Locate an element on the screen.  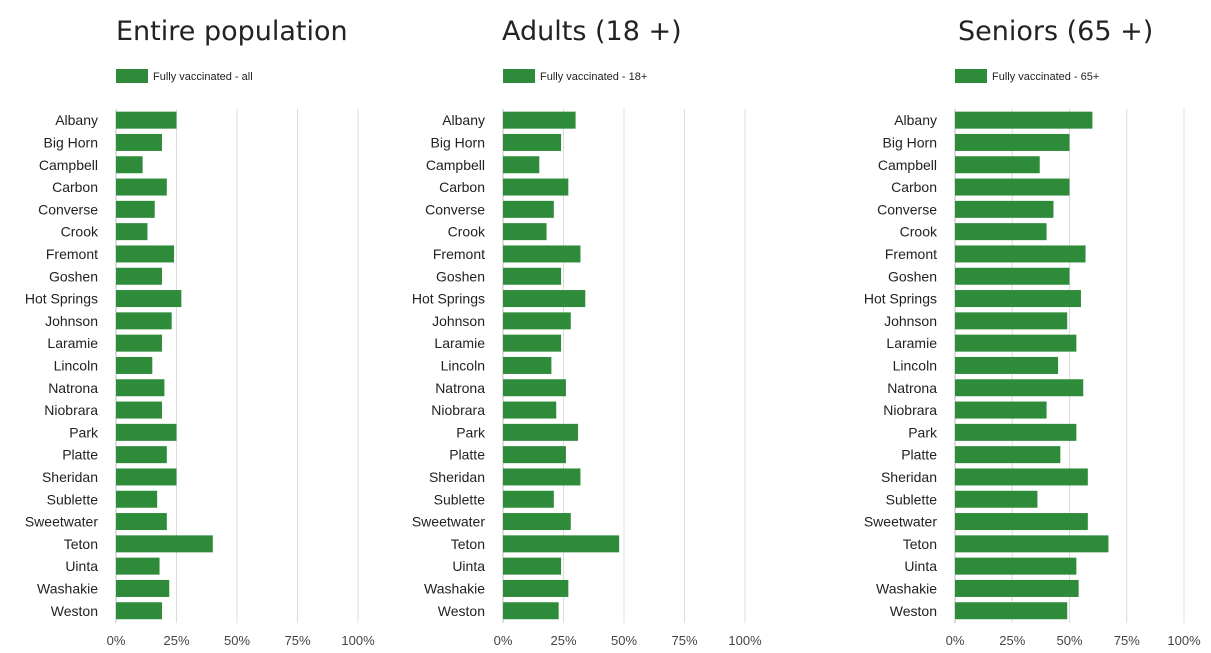
category-label: Albany is located at coordinates (76, 120).